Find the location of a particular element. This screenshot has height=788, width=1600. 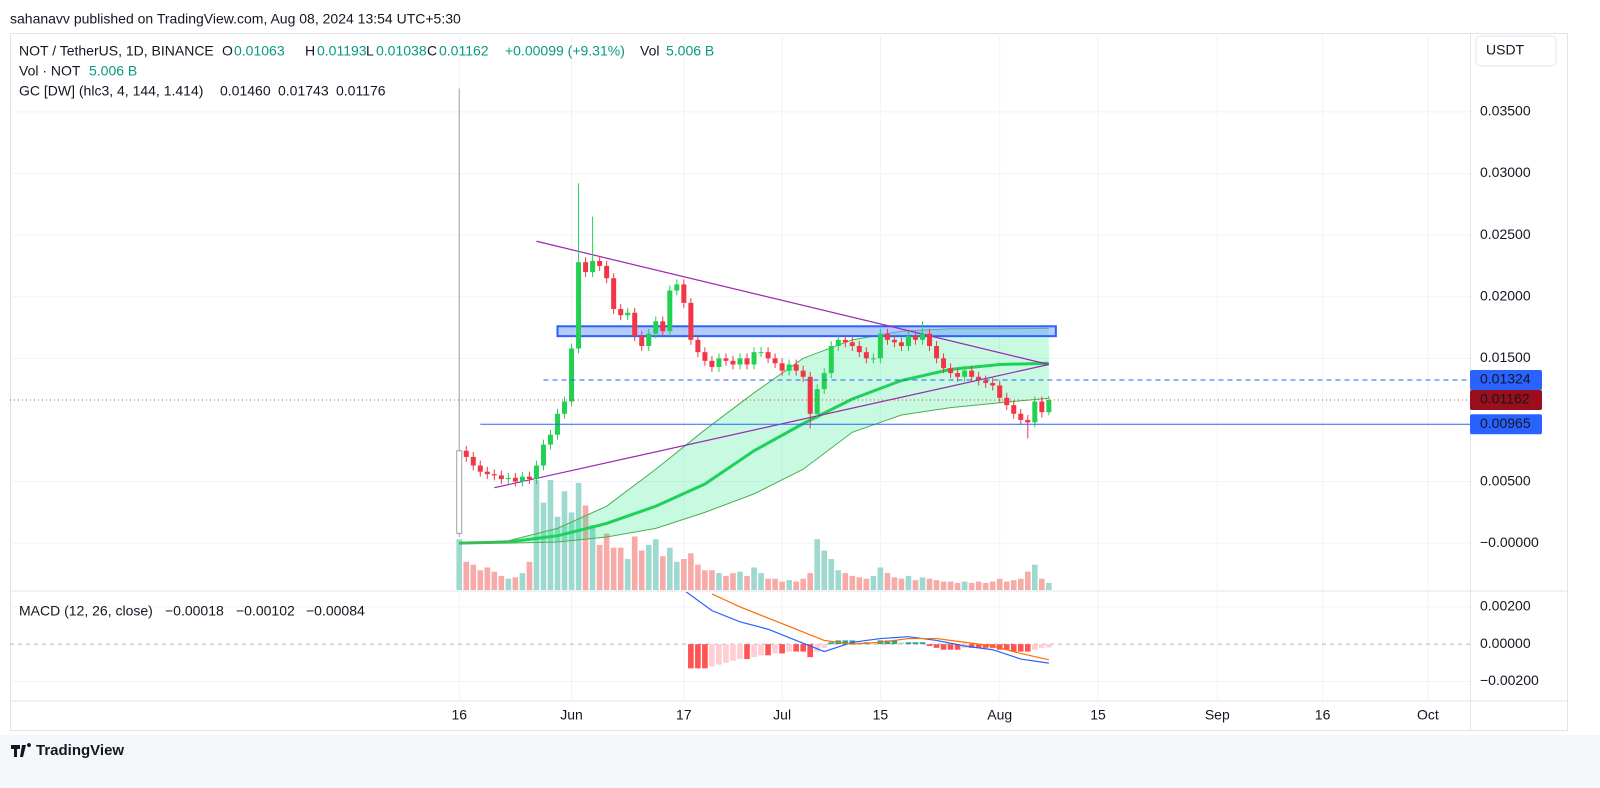

currency-box is located at coordinates (1516, 51).